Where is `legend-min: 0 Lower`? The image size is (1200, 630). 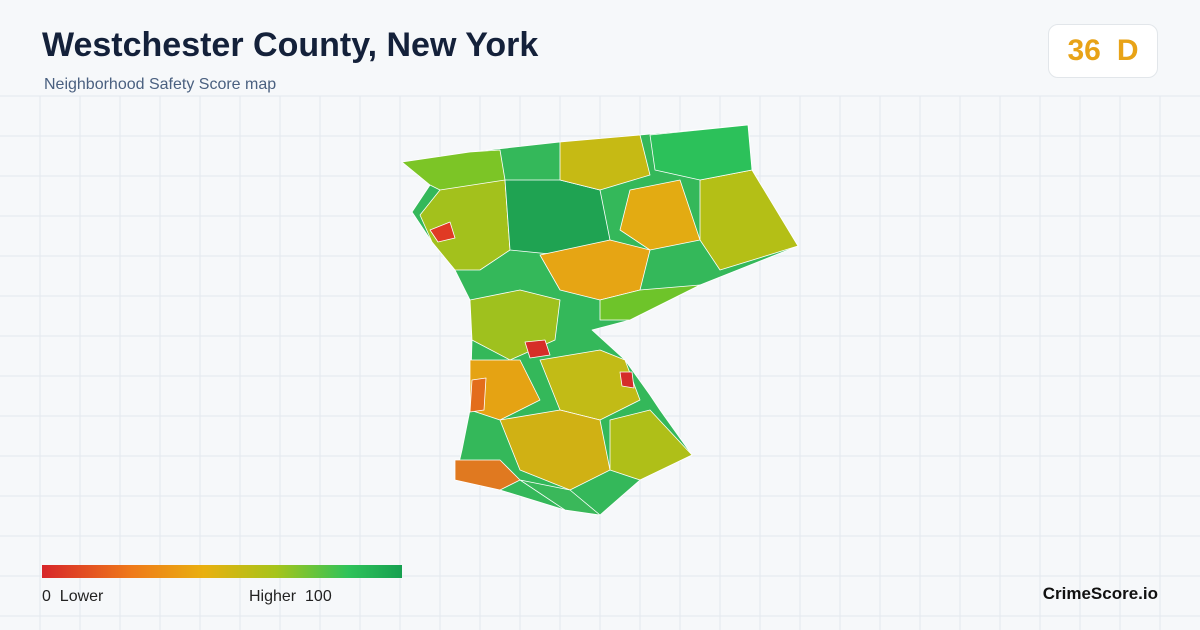
legend-min: 0 Lower is located at coordinates (72, 597).